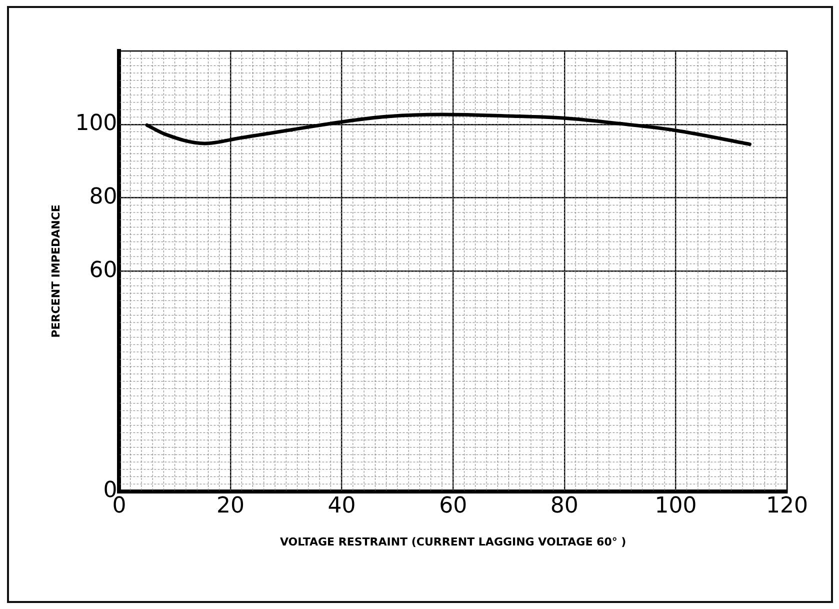 The height and width of the screenshot is (609, 839). I want to click on x-tick-label: 20, so click(230, 505).